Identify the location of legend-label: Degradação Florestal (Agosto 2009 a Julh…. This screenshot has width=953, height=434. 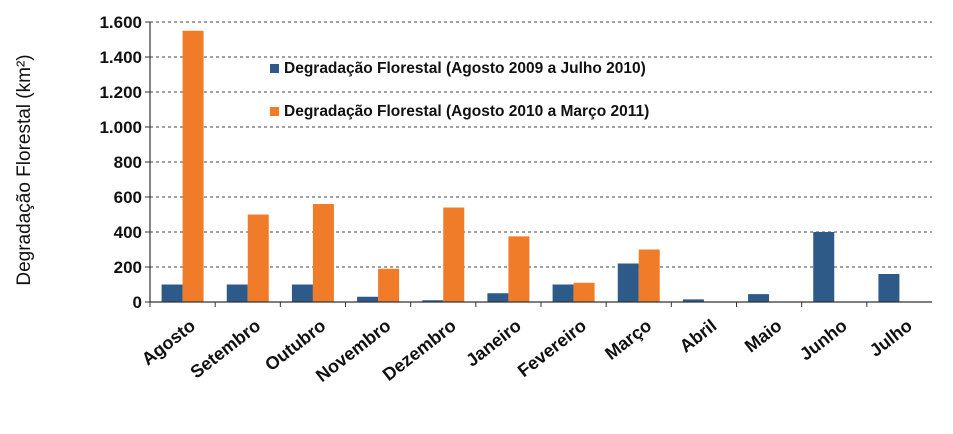
(465, 68).